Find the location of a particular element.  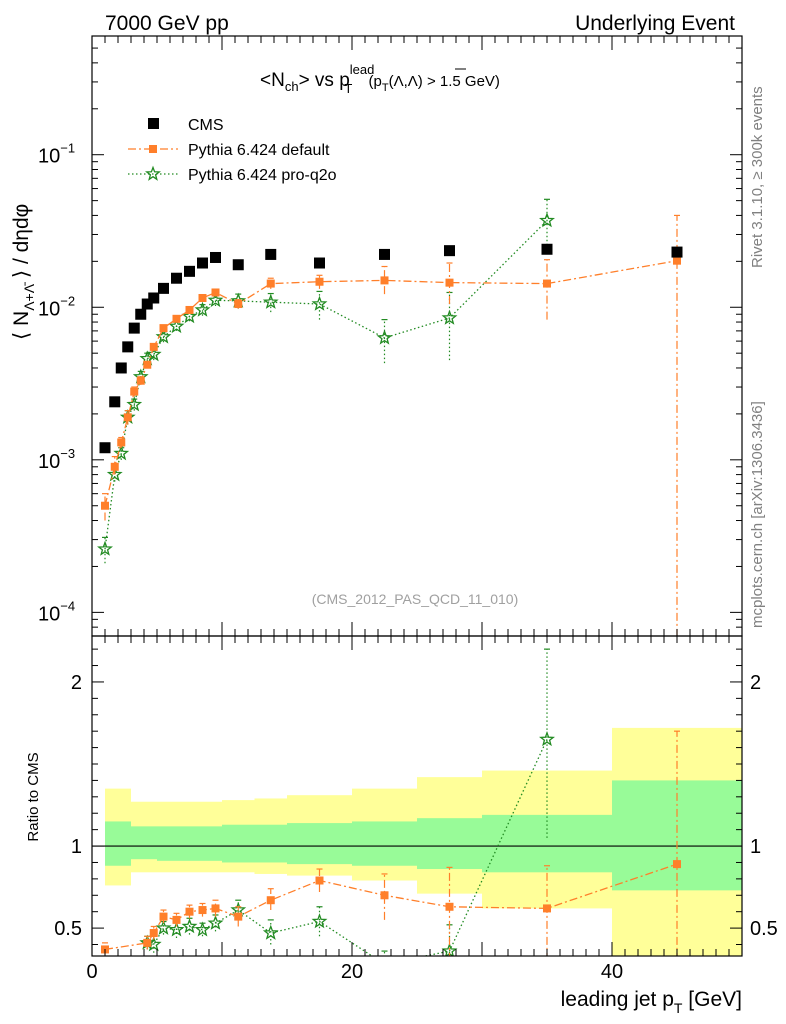

legend-label-pythia-default: Pythia 6.424 default is located at coordinates (259, 150).